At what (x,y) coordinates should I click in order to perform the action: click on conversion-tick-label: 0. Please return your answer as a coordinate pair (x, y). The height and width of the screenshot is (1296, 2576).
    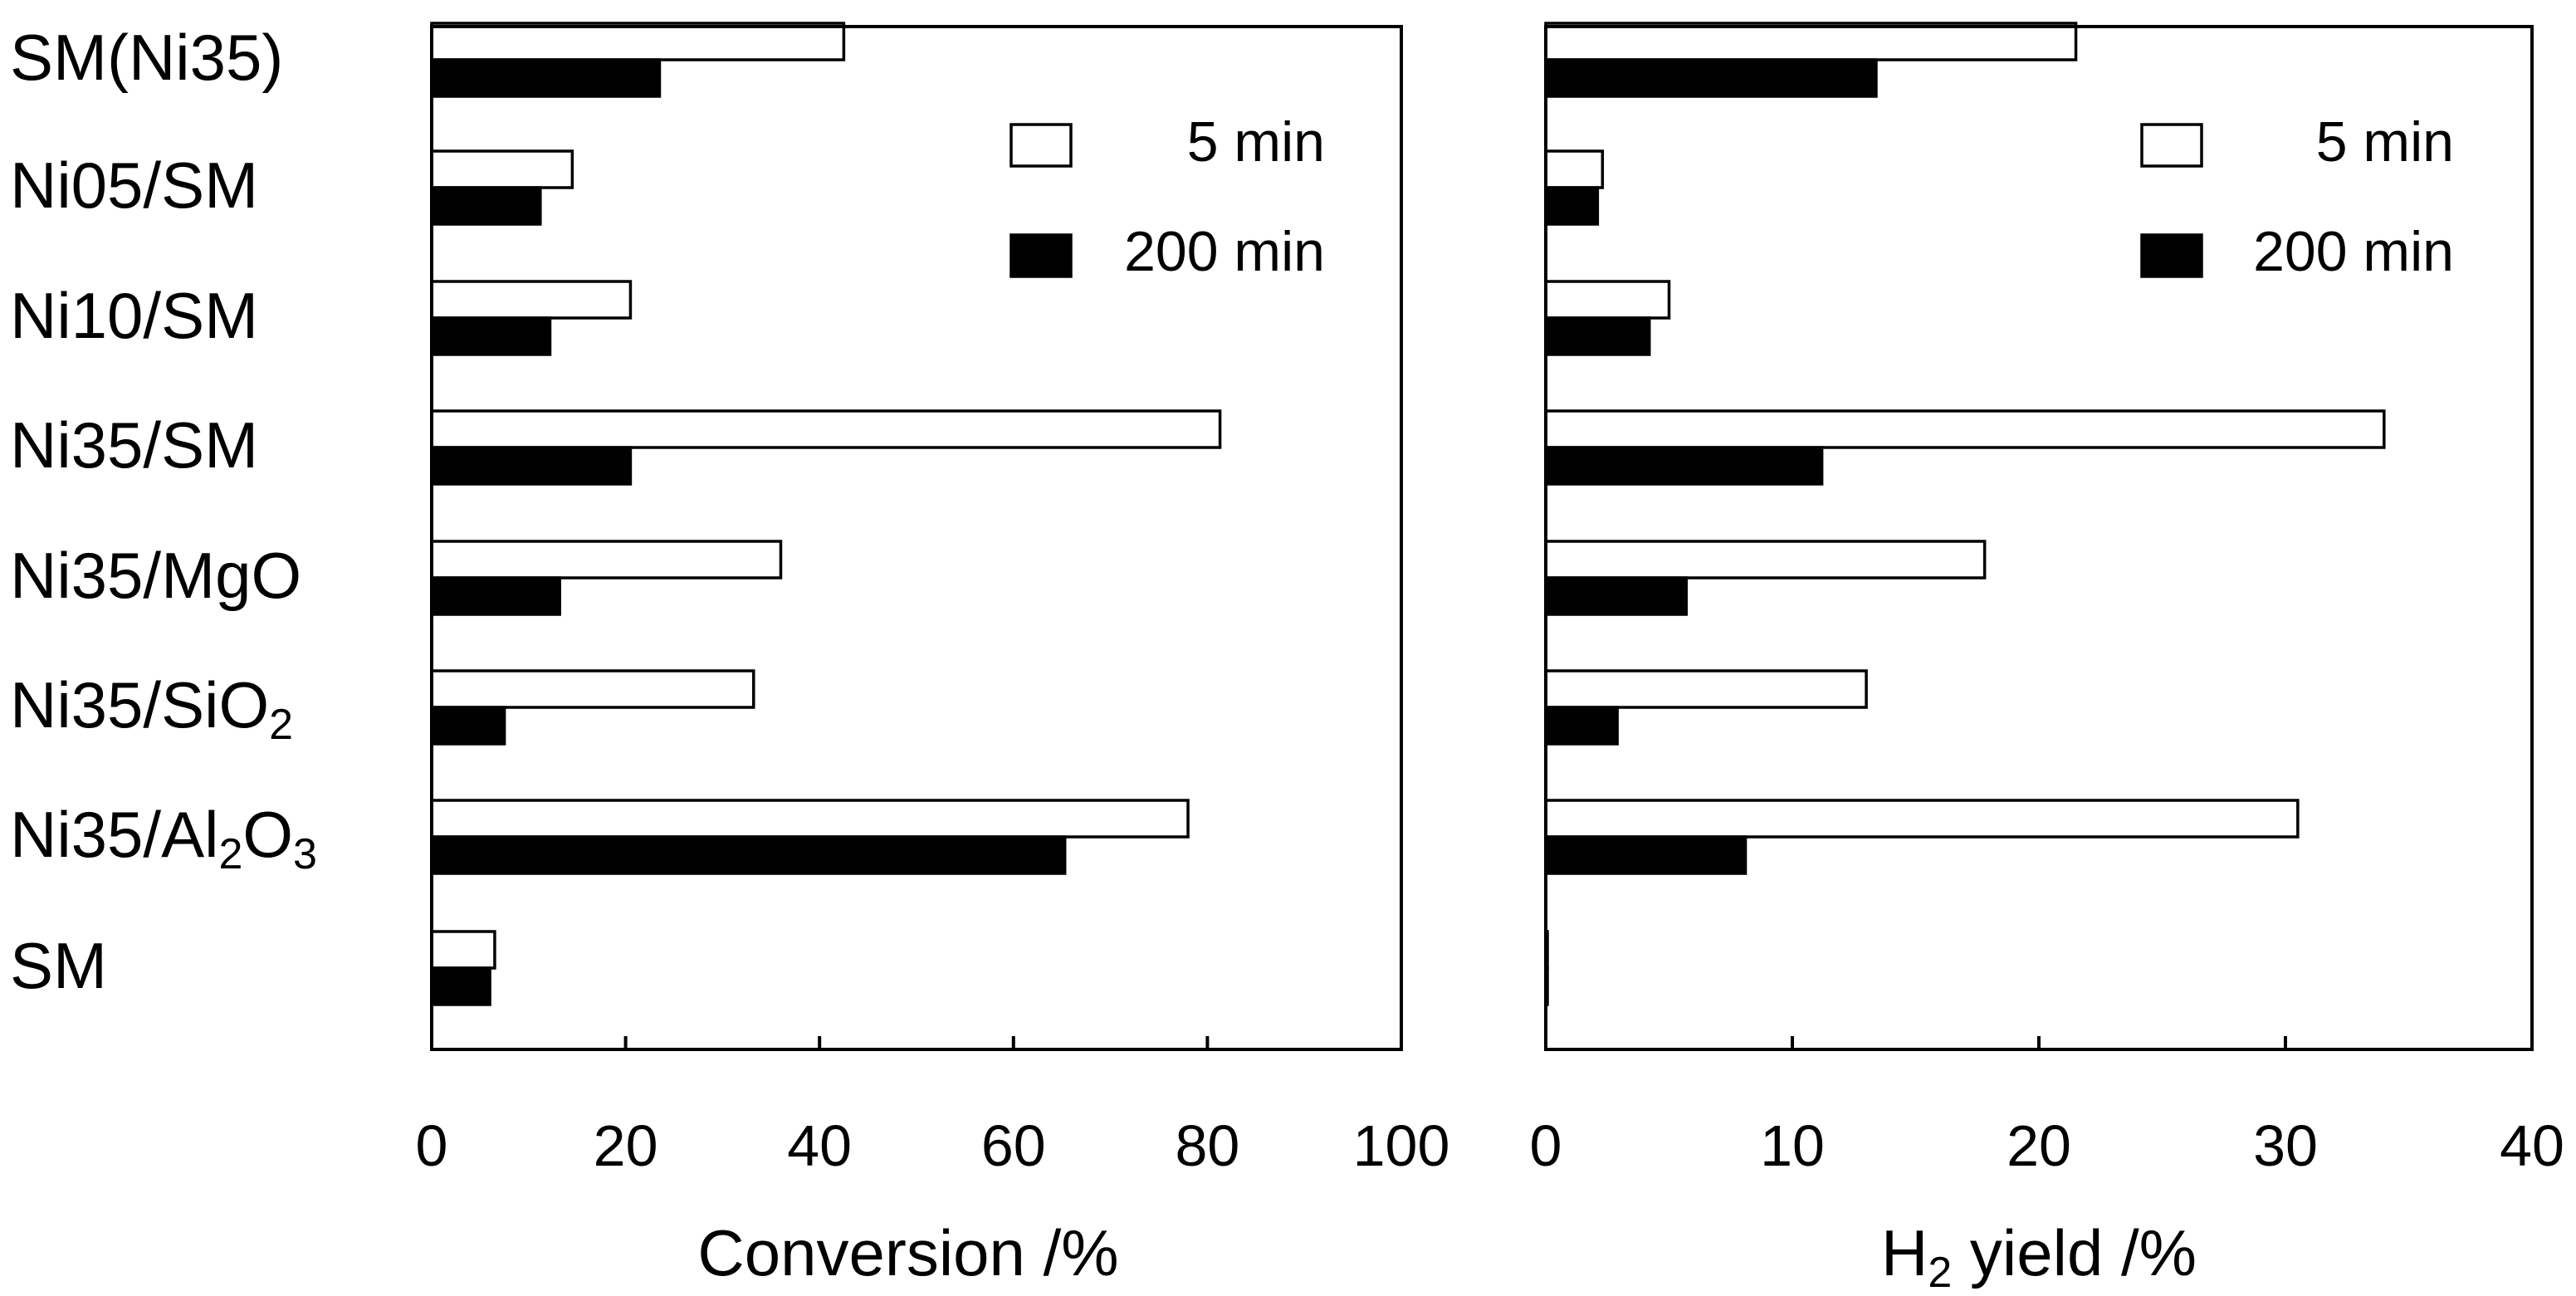
    Looking at the image, I should click on (432, 1145).